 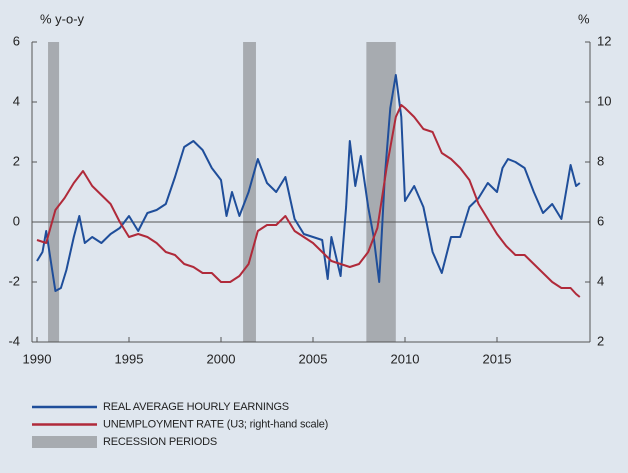 I want to click on y2-tick-label: 4, so click(x=600, y=280).